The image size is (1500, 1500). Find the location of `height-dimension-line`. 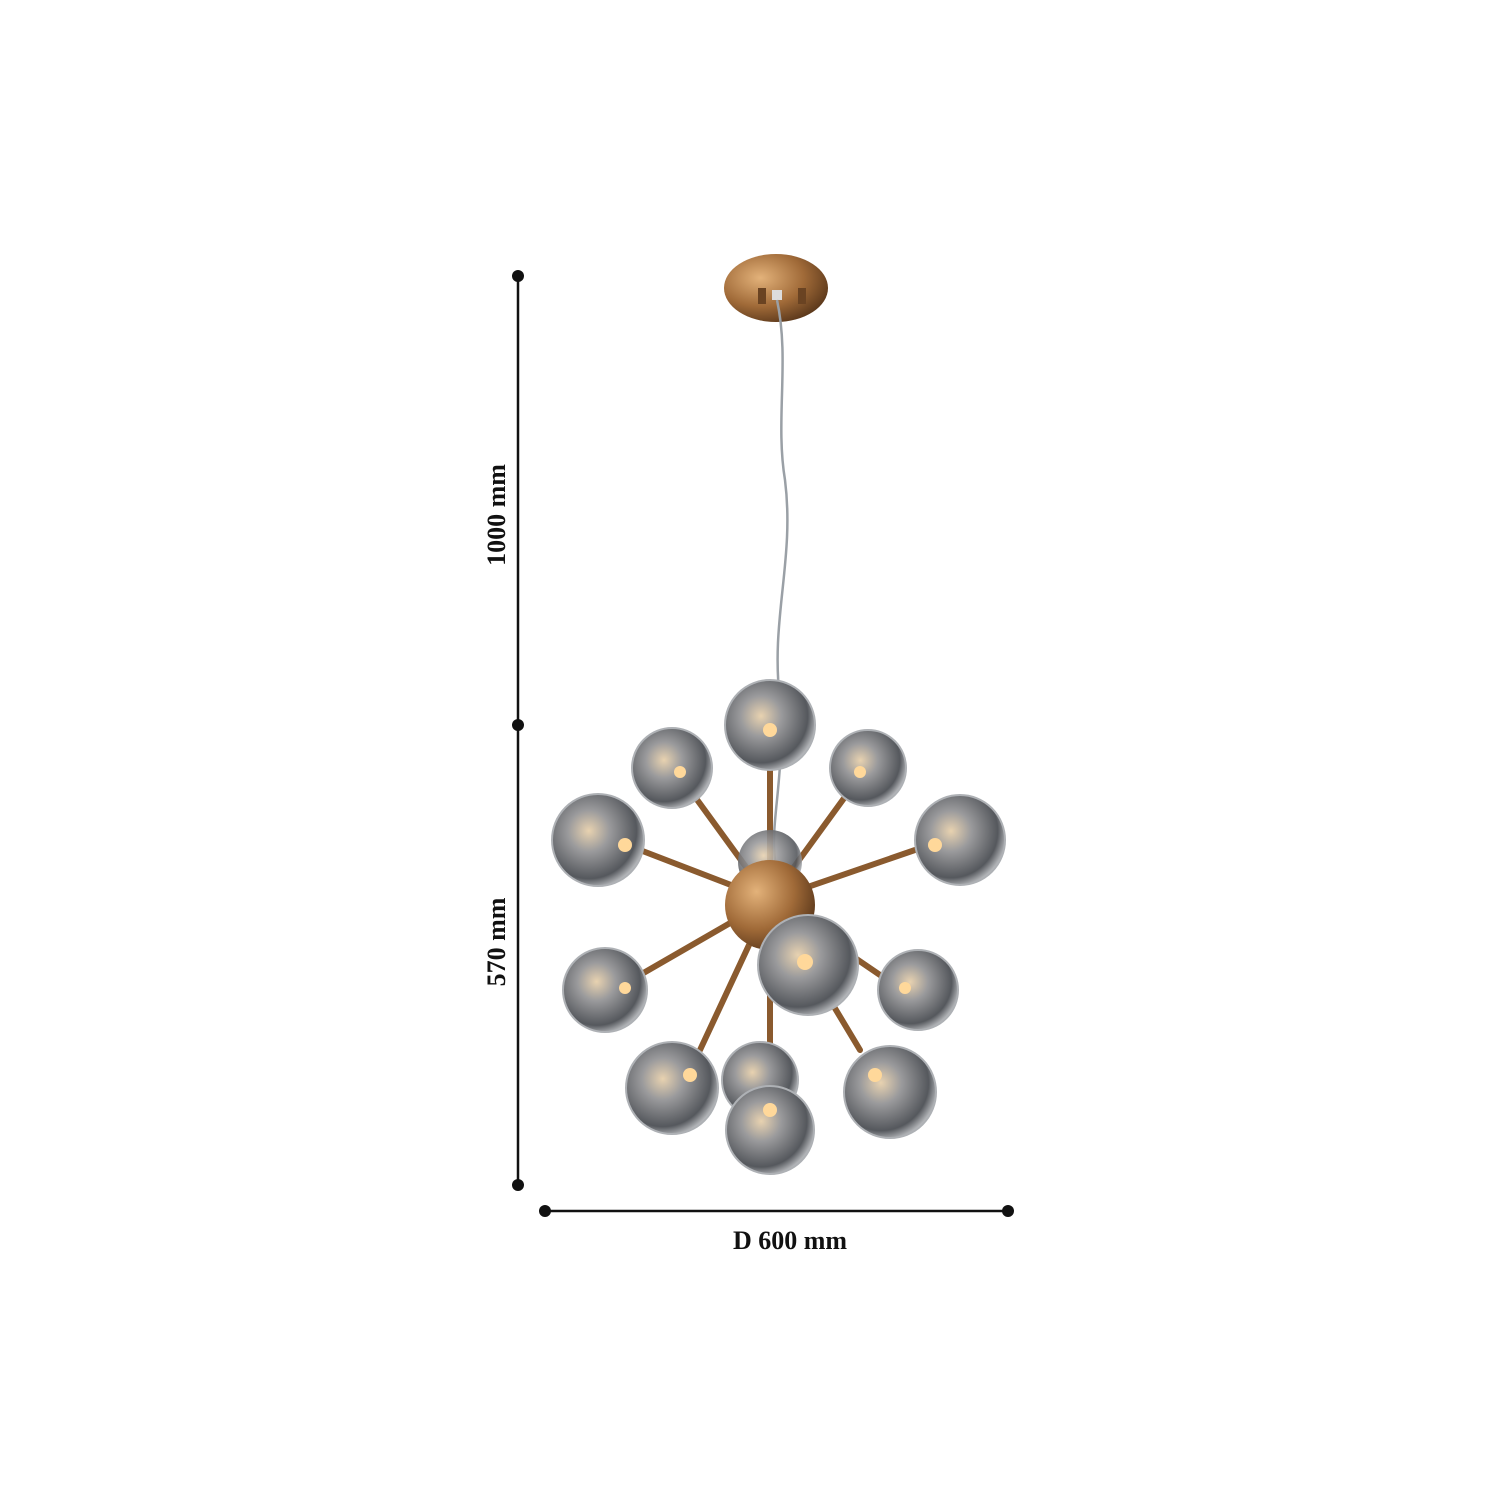

height-dimension-line is located at coordinates (518, 730).